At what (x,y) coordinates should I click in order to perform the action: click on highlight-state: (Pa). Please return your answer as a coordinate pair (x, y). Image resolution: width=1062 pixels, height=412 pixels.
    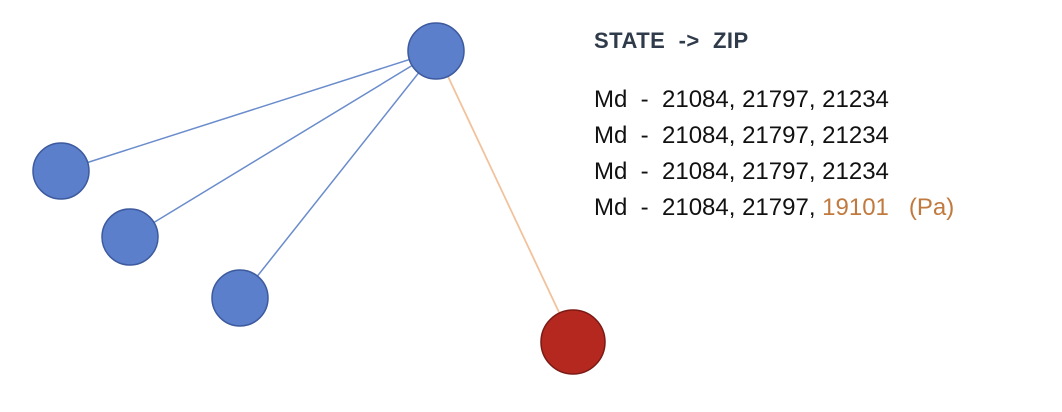
    Looking at the image, I should click on (921, 207).